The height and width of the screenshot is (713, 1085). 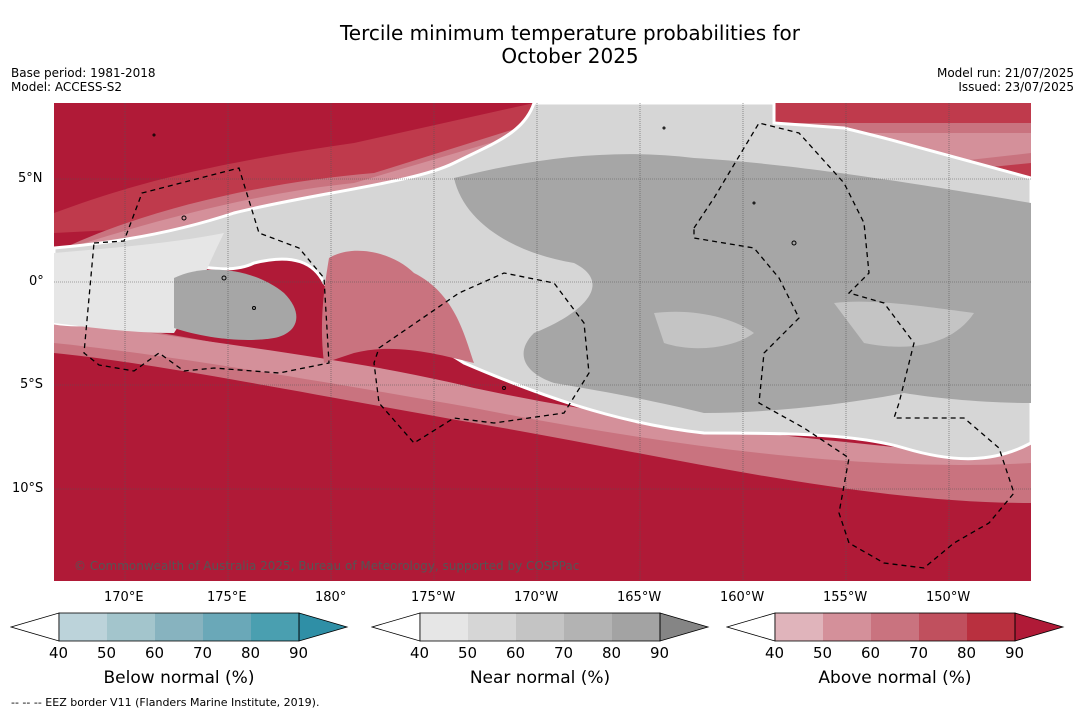 What do you see at coordinates (420, 653) in the screenshot?
I see `cb-near-tick: 40` at bounding box center [420, 653].